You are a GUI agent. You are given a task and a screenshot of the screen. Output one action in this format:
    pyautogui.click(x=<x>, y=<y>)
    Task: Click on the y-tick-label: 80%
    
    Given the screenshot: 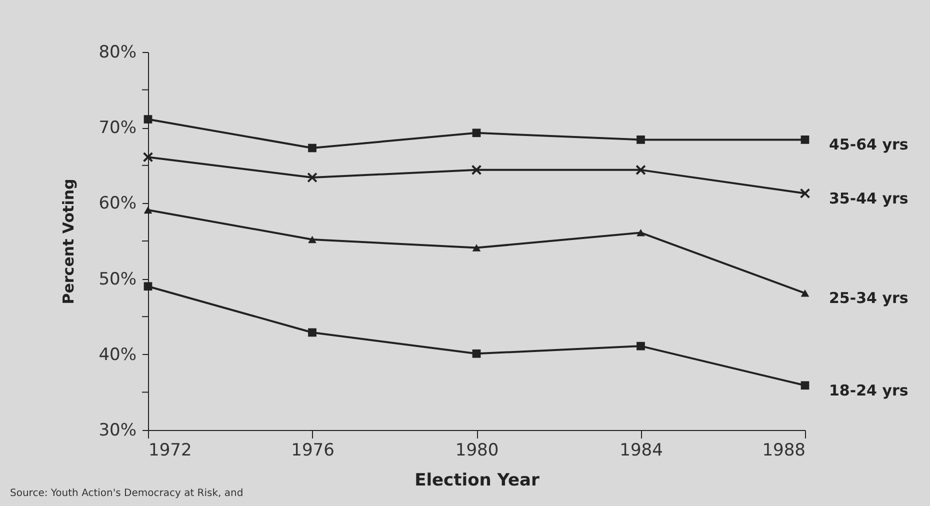 What is the action you would take?
    pyautogui.click(x=117, y=52)
    